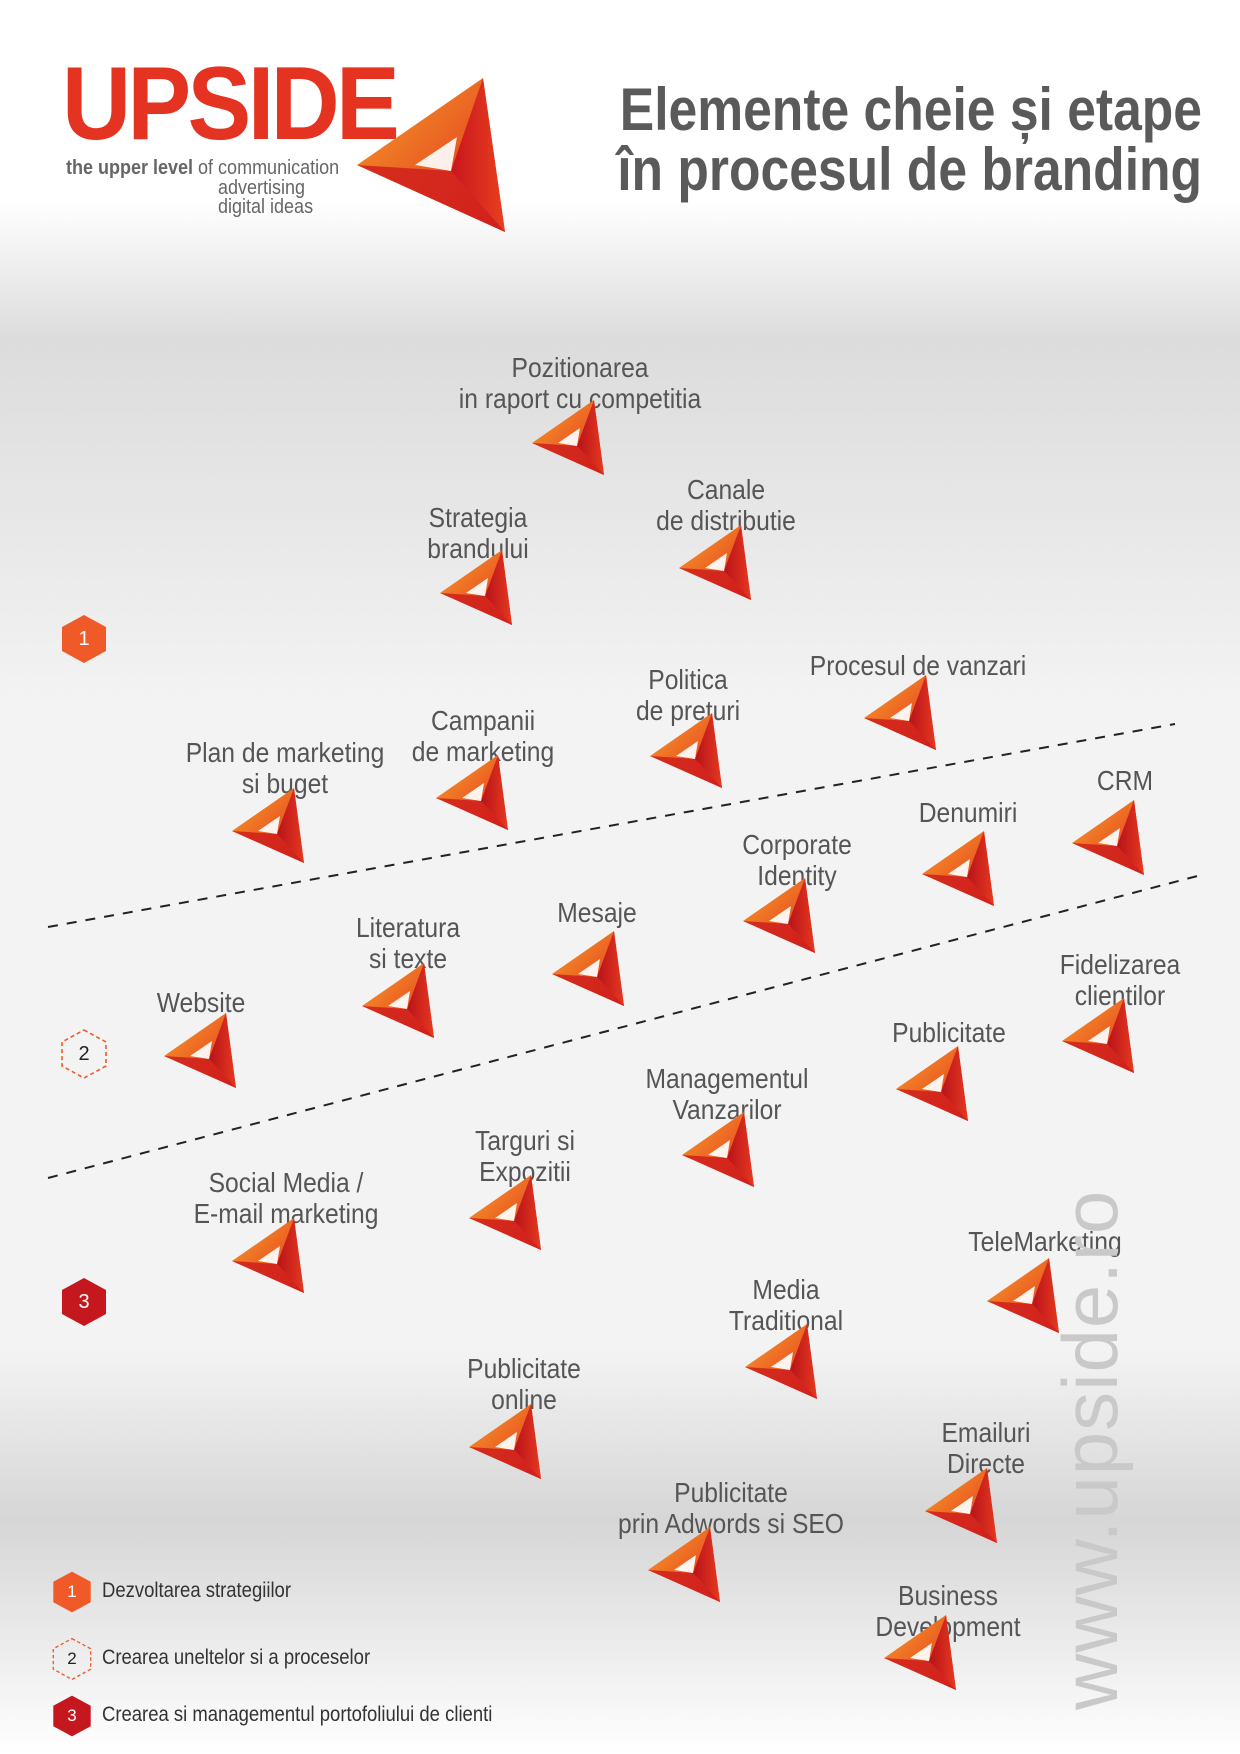  What do you see at coordinates (286, 1198) in the screenshot?
I see `node-label: Social Media / E-mail marketing` at bounding box center [286, 1198].